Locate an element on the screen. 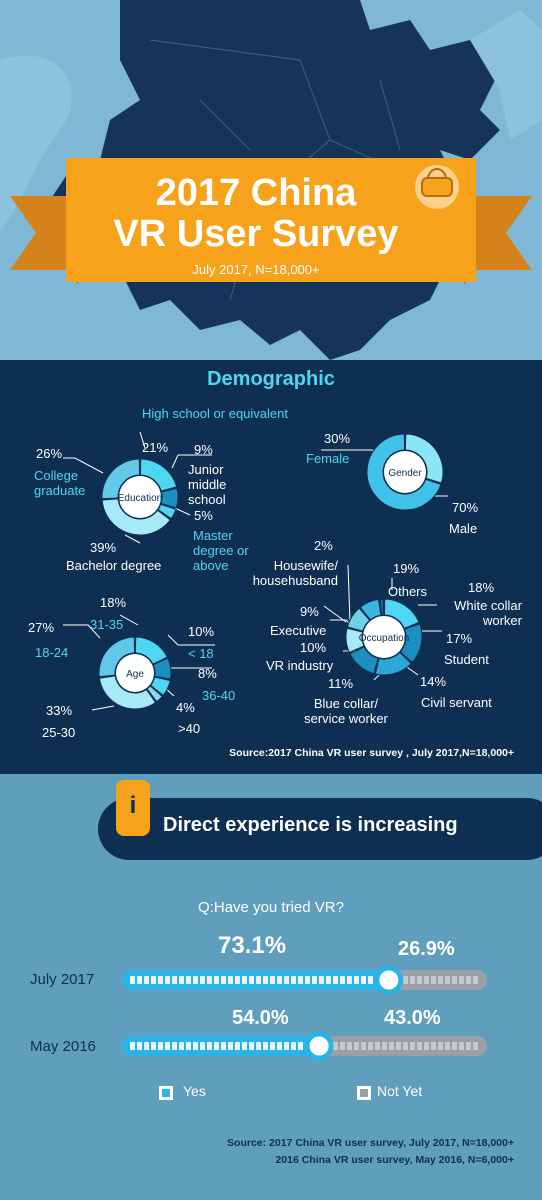  occupation-slice-vr-industry is located at coordinates (358, 619).